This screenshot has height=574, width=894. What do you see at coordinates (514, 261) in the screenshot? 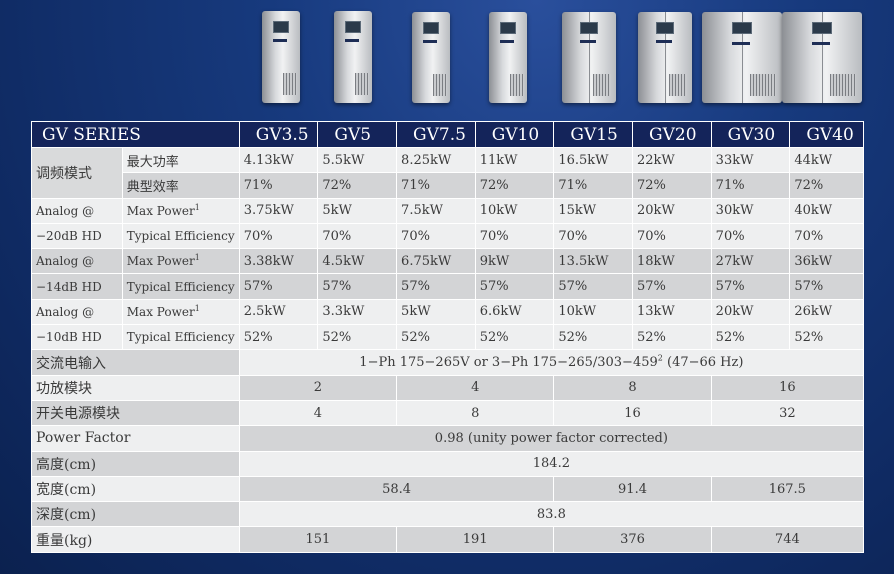
I see `cell: 9kW` at bounding box center [514, 261].